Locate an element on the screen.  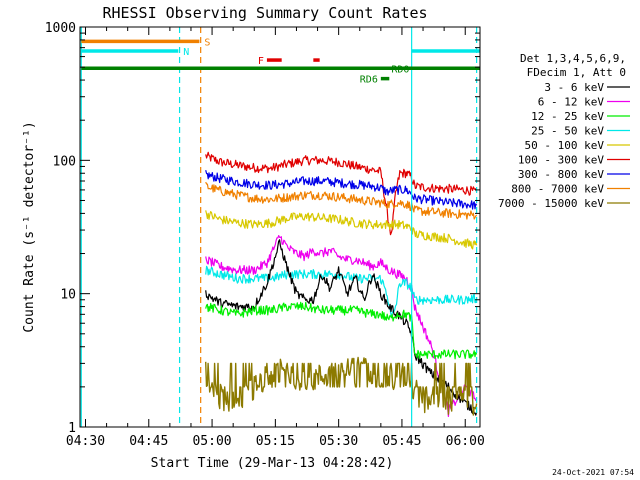
legend-header-decimation: FDecim 1, Att 0 is located at coordinates (576, 72).